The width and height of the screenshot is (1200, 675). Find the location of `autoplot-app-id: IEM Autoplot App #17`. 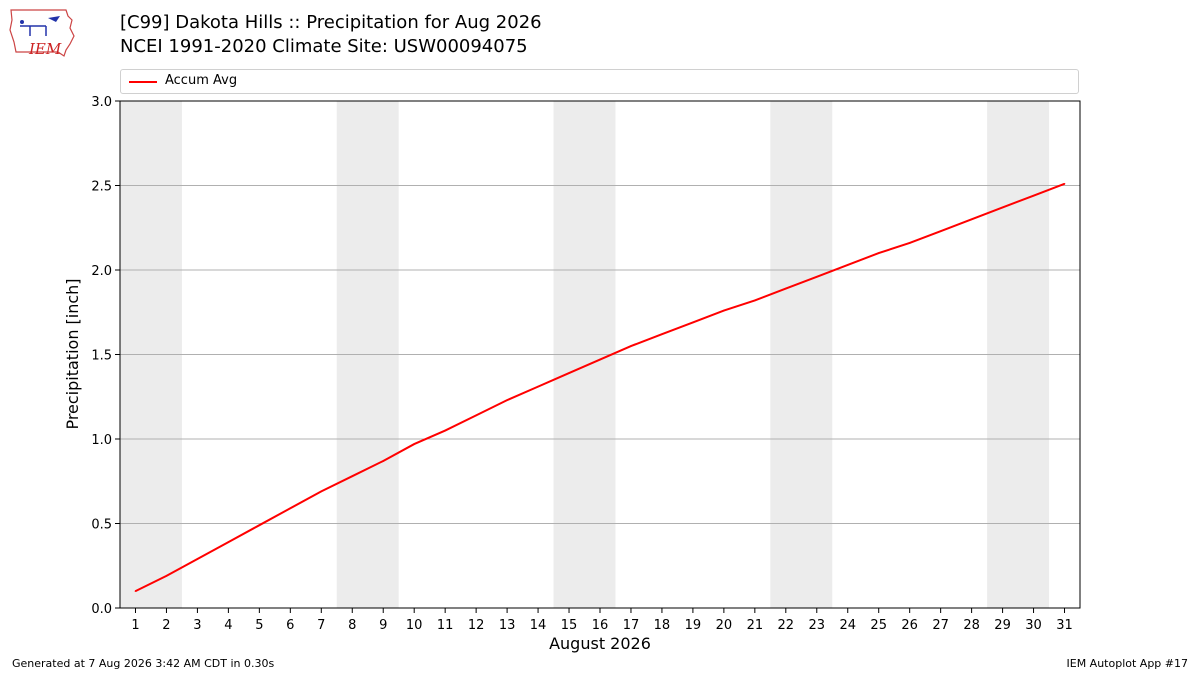

autoplot-app-id: IEM Autoplot App #17 is located at coordinates (1127, 663).